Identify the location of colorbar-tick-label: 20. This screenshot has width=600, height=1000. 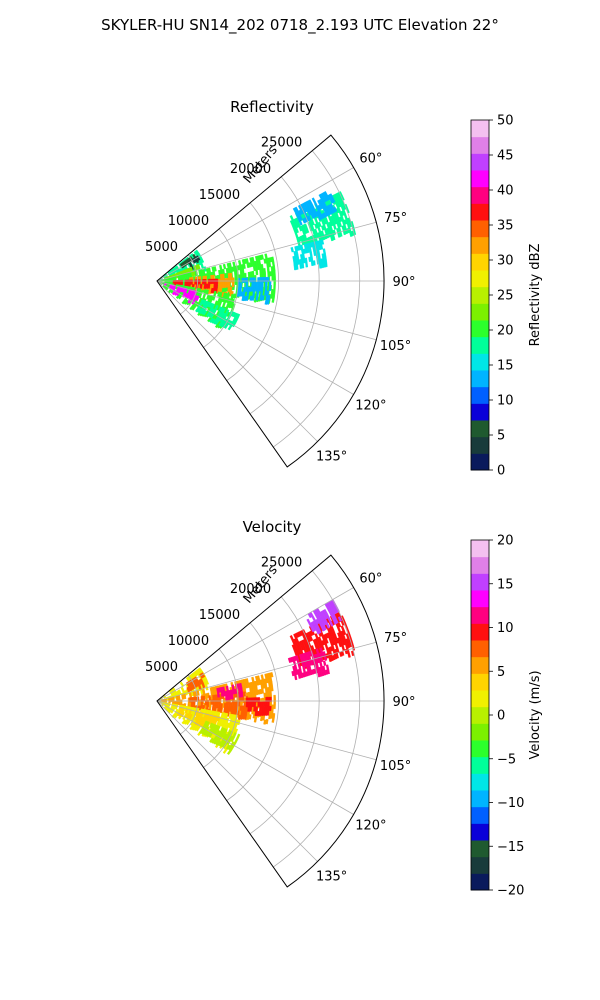
(505, 331).